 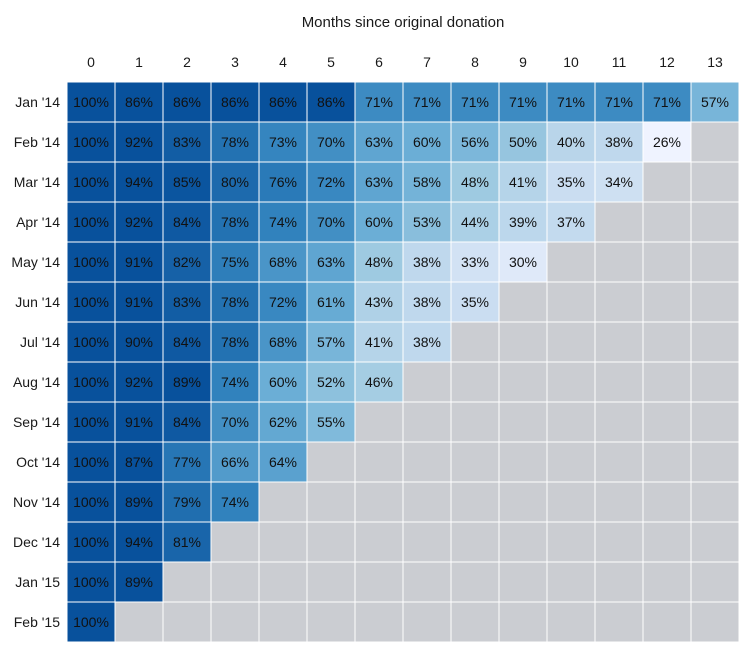 What do you see at coordinates (667, 62) in the screenshot?
I see `x-tick-label: 12` at bounding box center [667, 62].